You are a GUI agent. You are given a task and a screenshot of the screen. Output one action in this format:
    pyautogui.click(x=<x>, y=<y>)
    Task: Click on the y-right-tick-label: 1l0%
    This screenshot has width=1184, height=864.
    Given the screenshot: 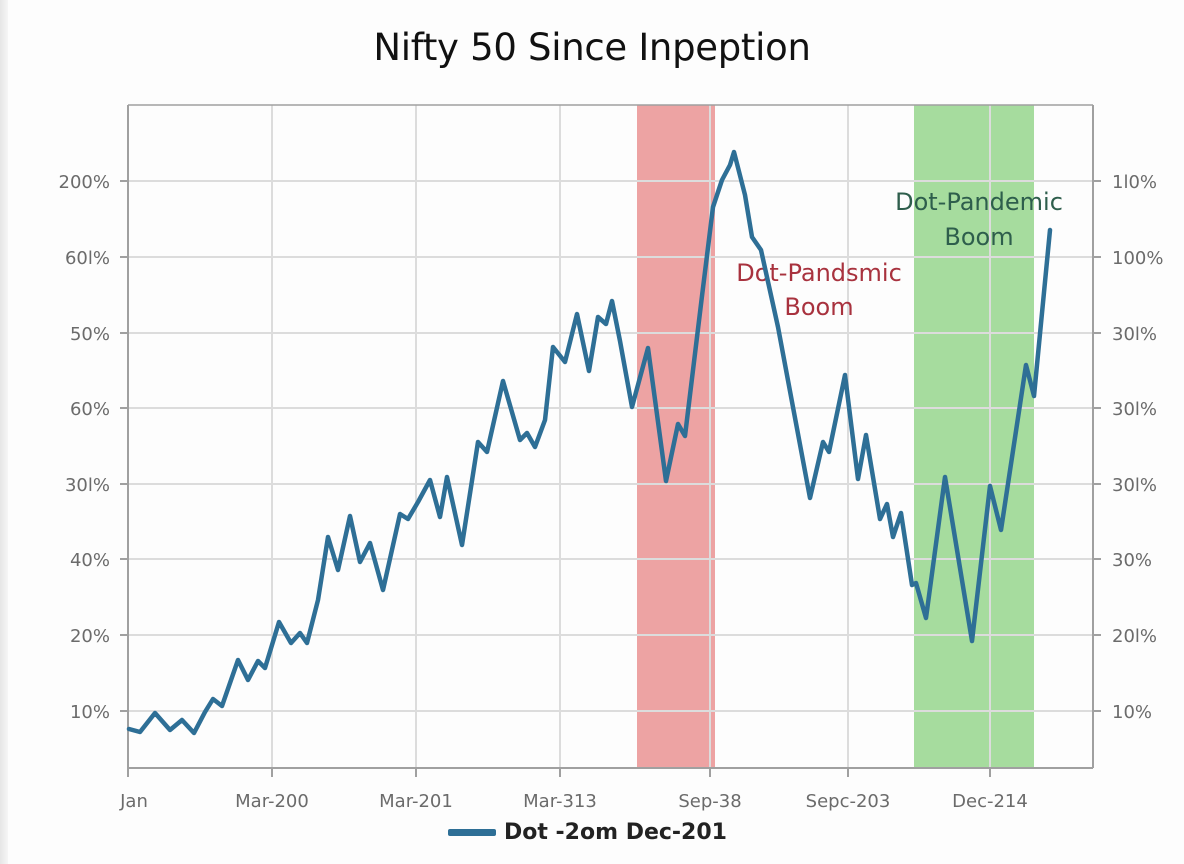 What is the action you would take?
    pyautogui.click(x=1134, y=182)
    